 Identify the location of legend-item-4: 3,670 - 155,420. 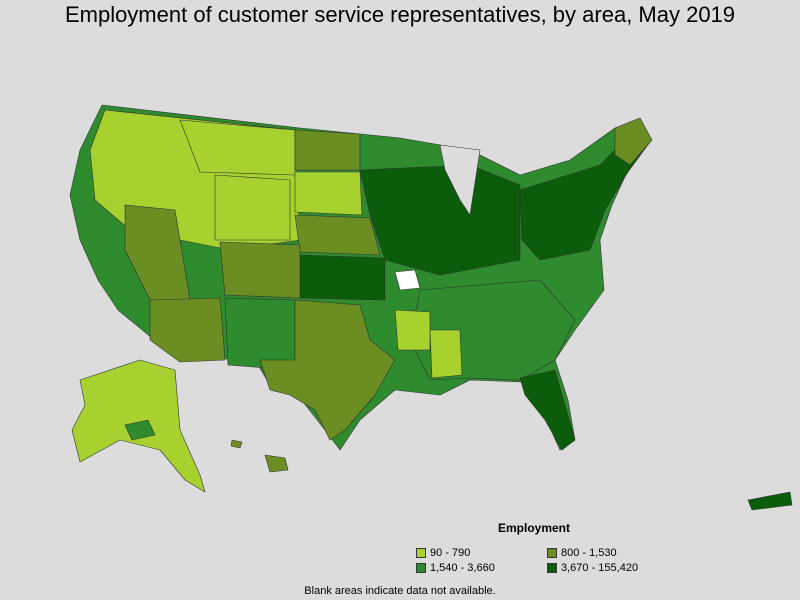
(592, 568).